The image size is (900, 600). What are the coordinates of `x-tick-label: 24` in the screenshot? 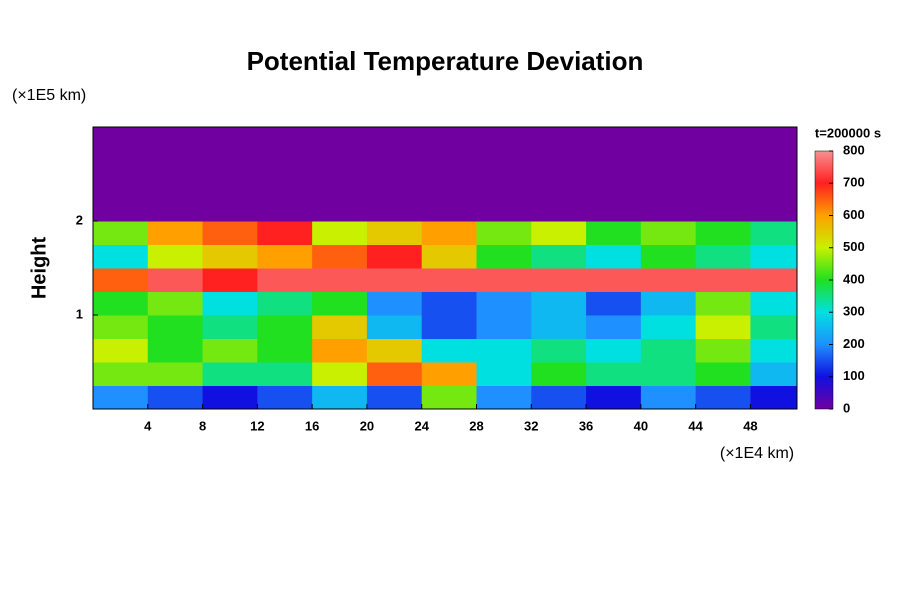 It's located at (421, 425).